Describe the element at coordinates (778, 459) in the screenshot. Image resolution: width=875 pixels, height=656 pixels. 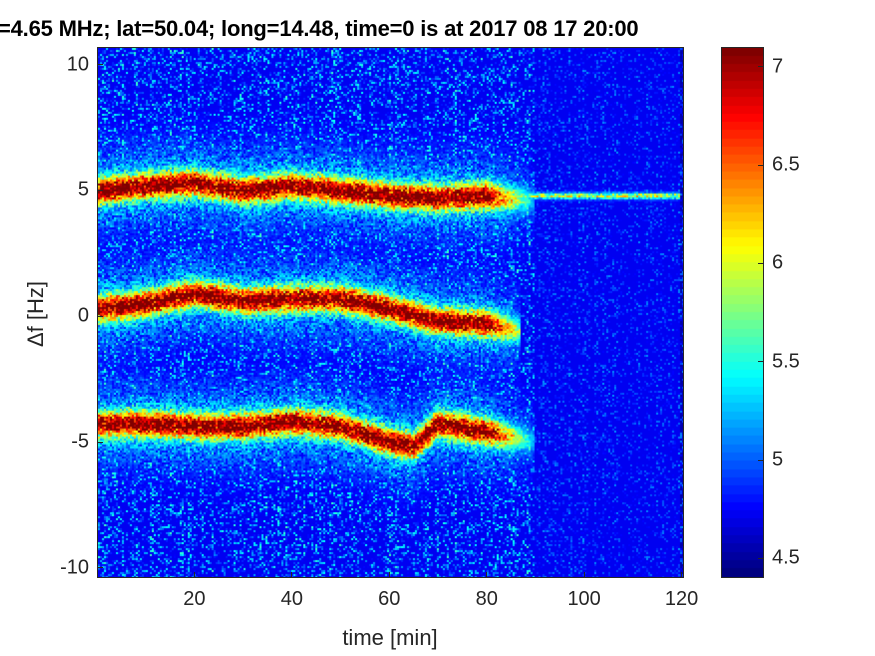
I see `colorbar-tick-label: 5` at that location.